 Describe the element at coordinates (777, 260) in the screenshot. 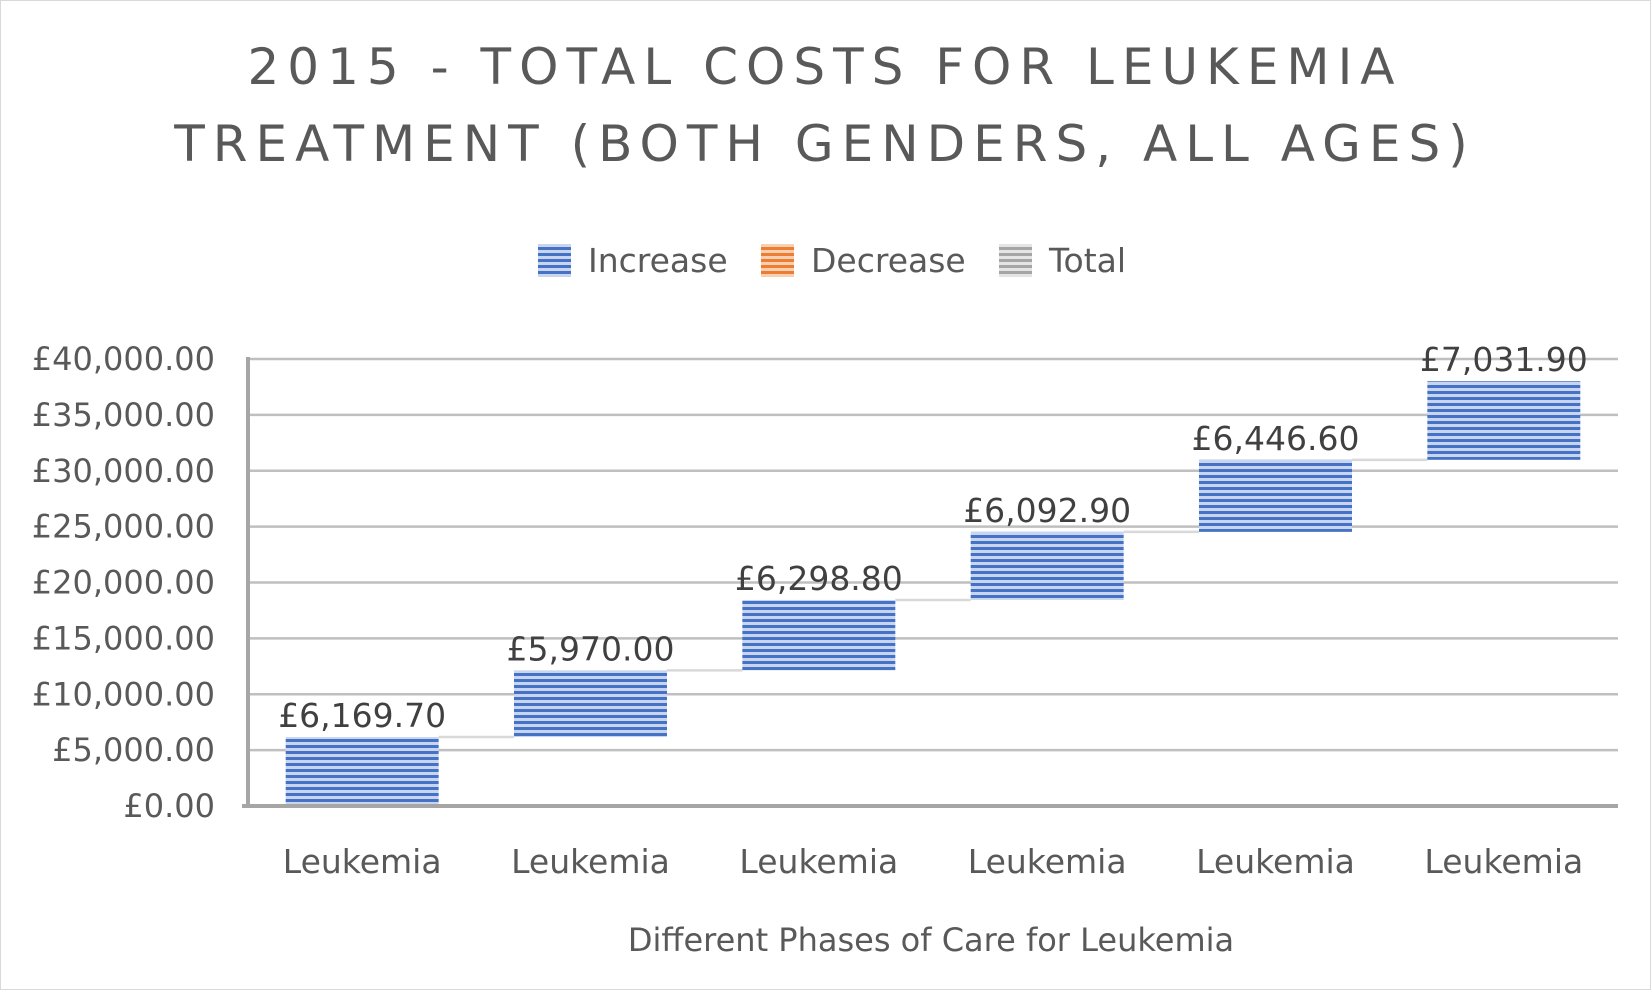

I see `legend-swatch-decrease` at that location.